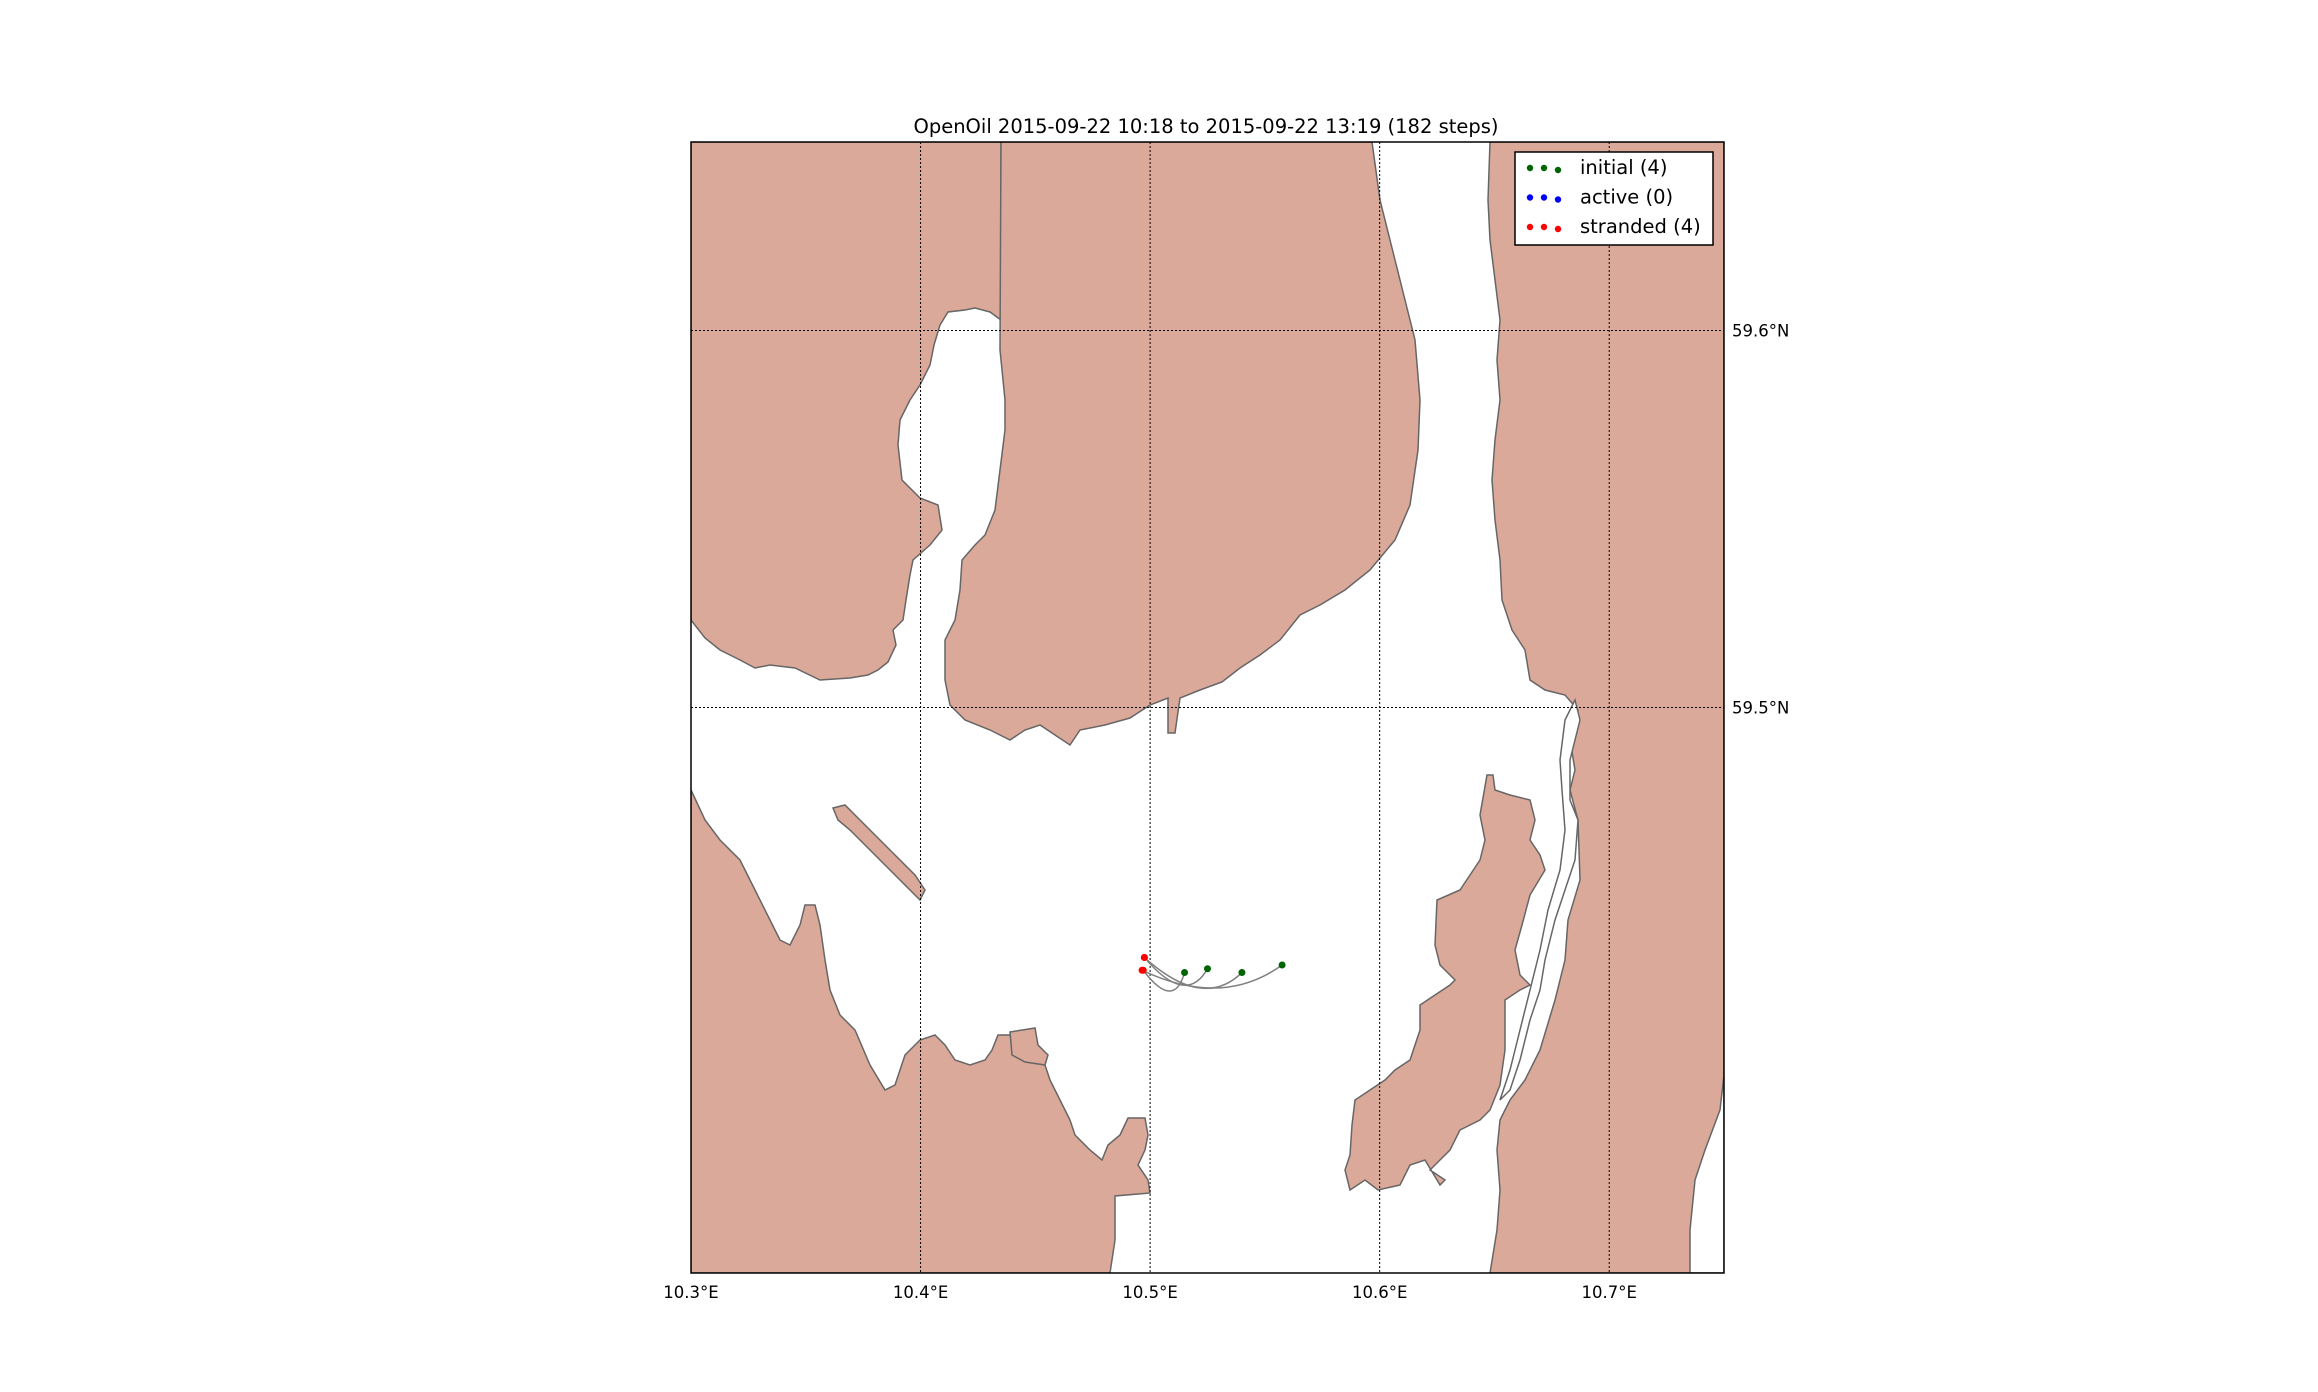 The image size is (2318, 1392). I want to click on trajectories, so click(1212, 972).